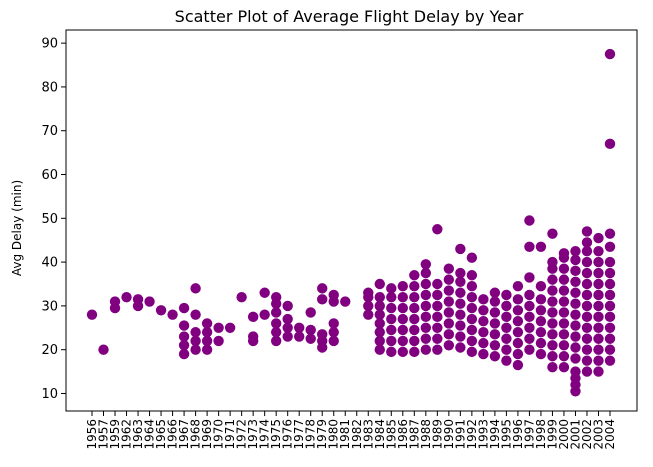 Image resolution: width=653 pixels, height=467 pixels. What do you see at coordinates (529, 434) in the screenshot?
I see `x-tick-label: 1997` at bounding box center [529, 434].